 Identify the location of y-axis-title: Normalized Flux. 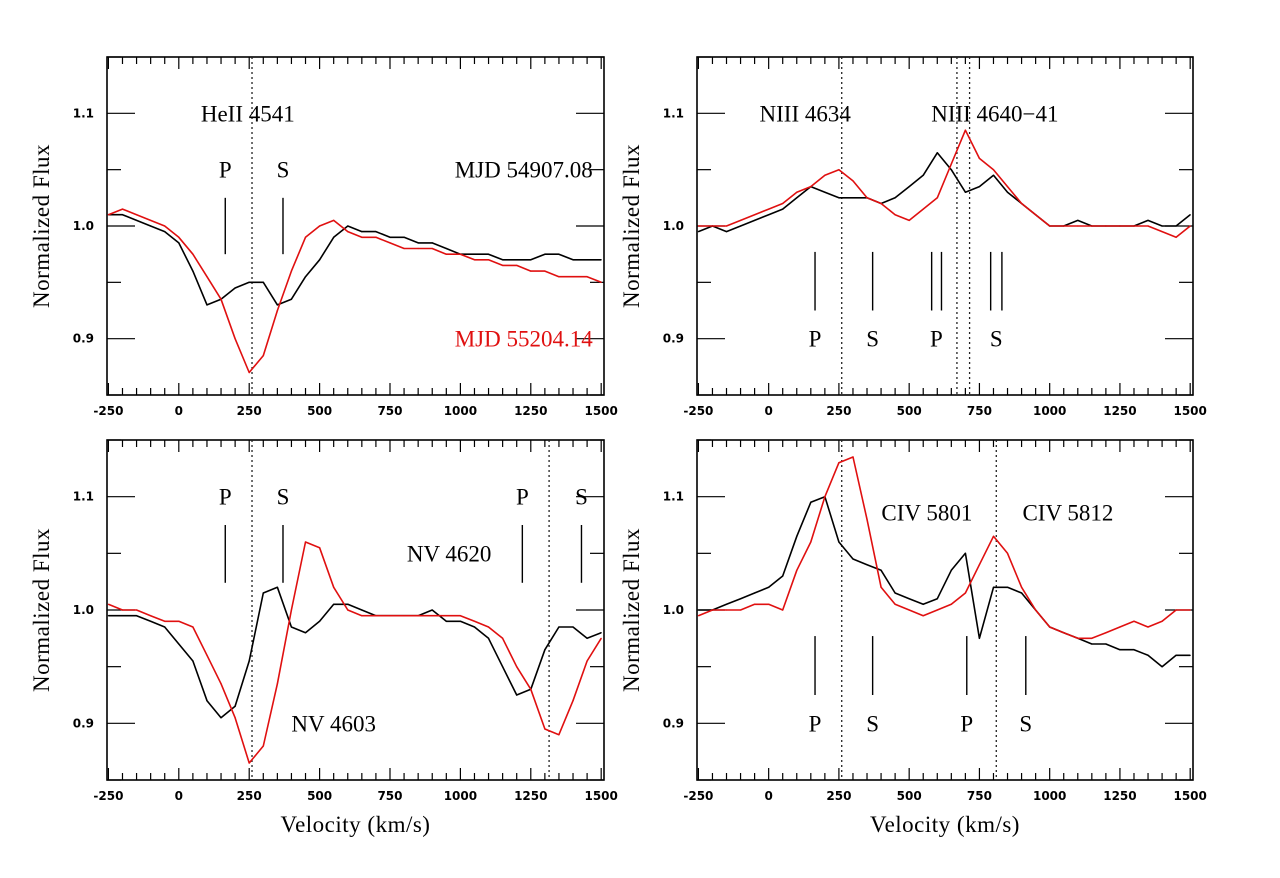
(41, 226).